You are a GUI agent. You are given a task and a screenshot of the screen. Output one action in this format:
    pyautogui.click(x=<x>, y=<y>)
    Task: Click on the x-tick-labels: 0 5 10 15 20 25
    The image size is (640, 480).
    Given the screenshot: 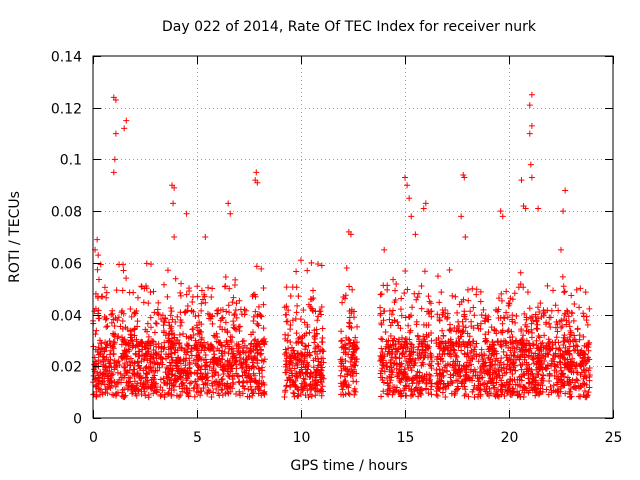 What is the action you would take?
    pyautogui.click(x=355, y=438)
    